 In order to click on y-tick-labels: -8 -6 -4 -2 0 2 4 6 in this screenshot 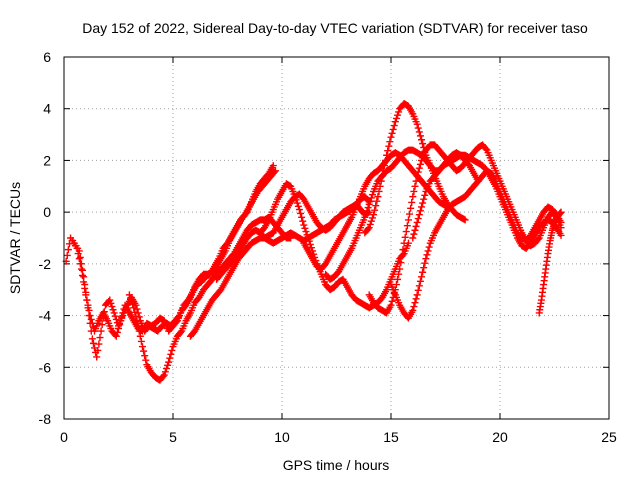, I will do `click(45, 238)`.